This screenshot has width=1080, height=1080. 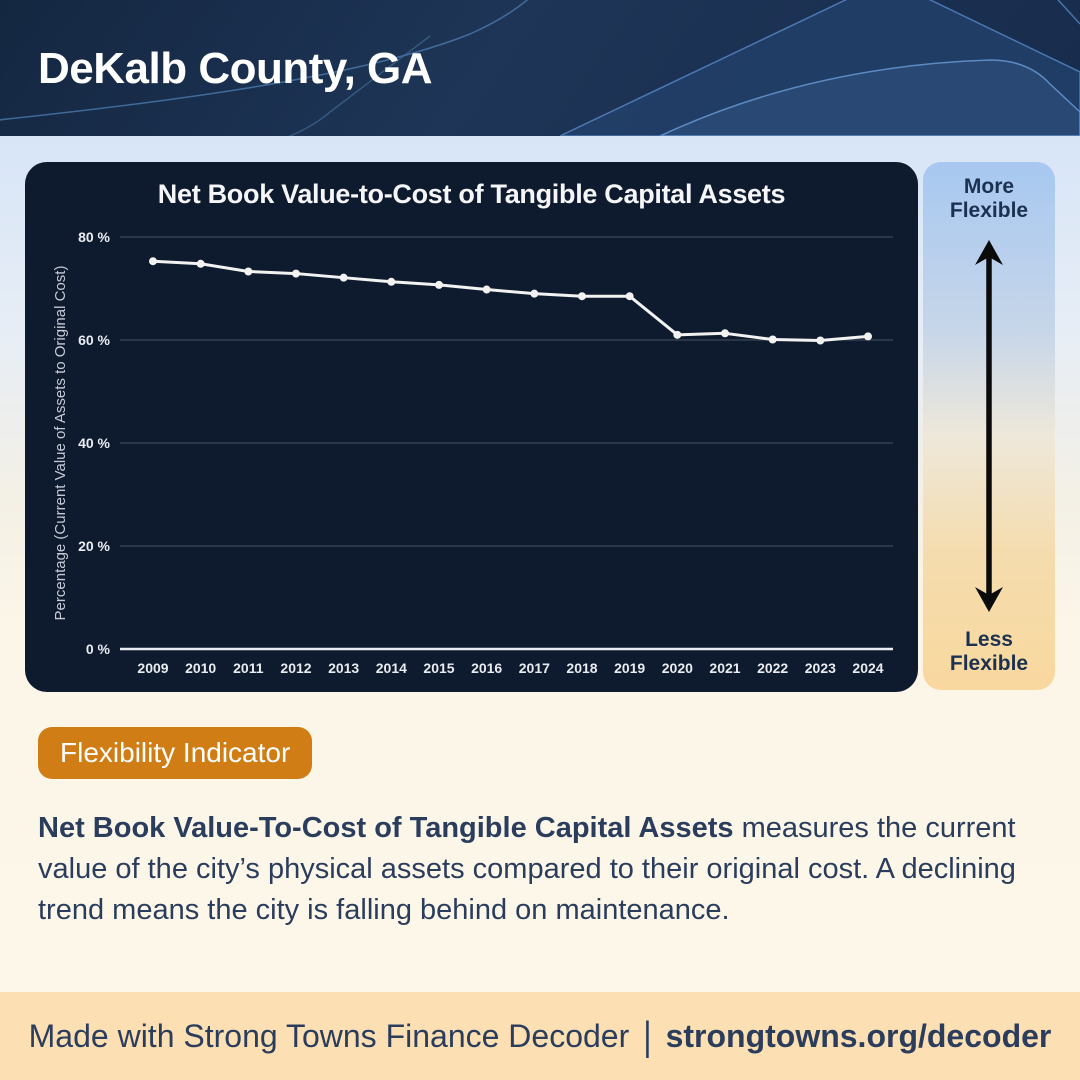 What do you see at coordinates (677, 668) in the screenshot?
I see `x-tick-label: 2020` at bounding box center [677, 668].